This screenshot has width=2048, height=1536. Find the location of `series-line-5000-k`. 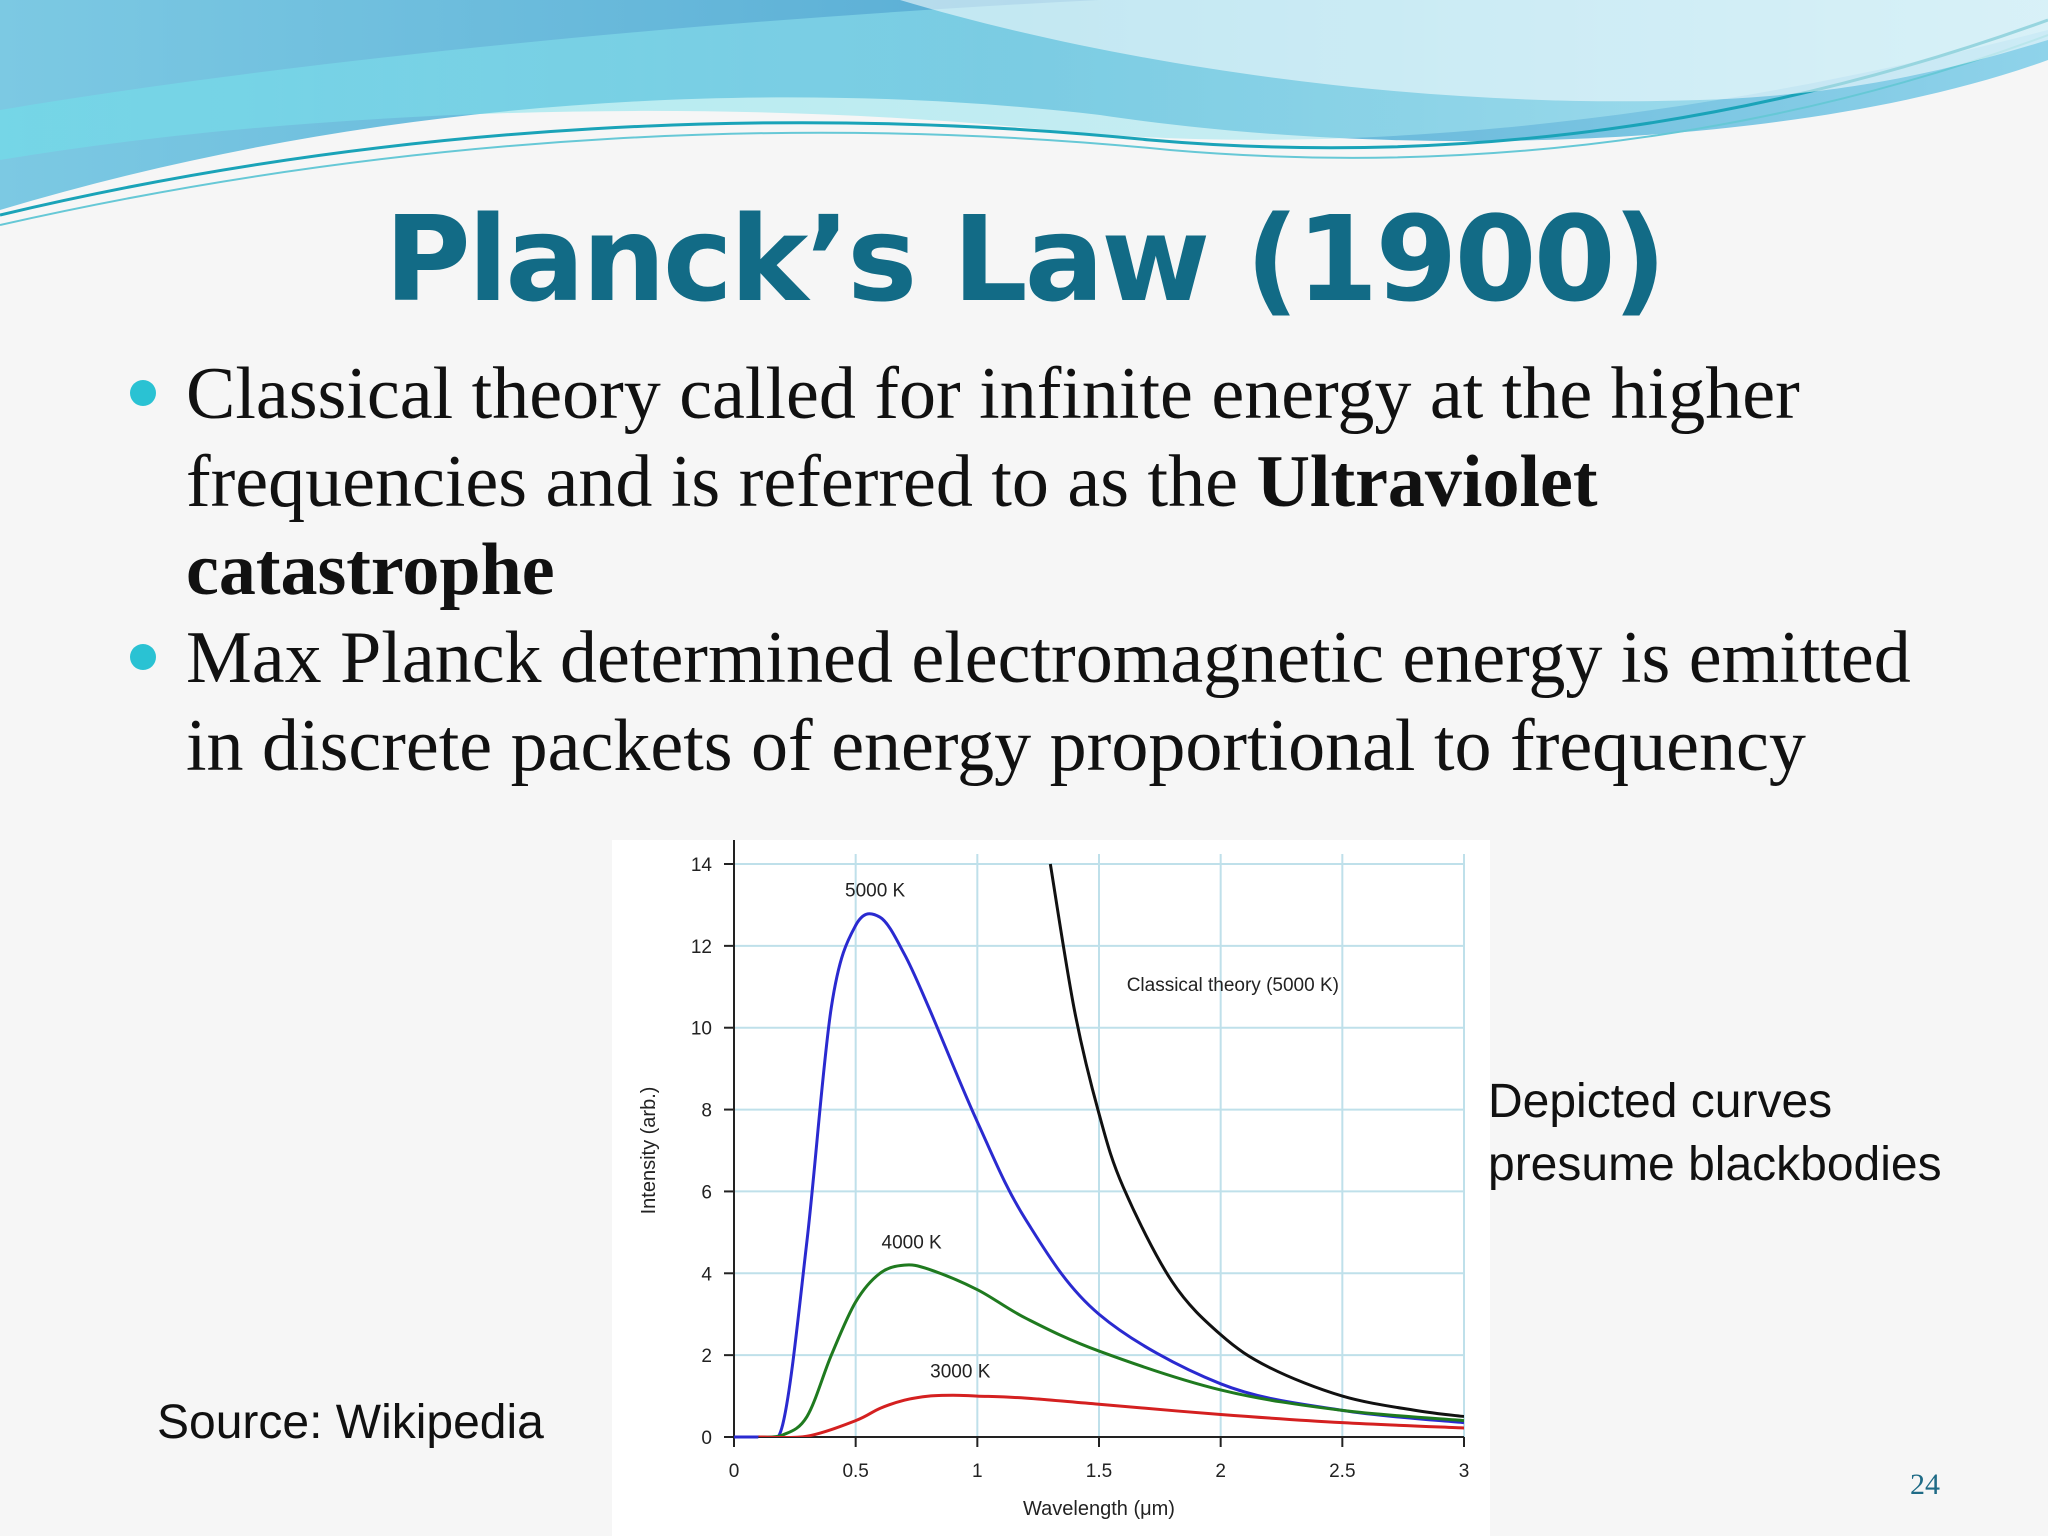

series-line-5000-k is located at coordinates (1110, 1174).